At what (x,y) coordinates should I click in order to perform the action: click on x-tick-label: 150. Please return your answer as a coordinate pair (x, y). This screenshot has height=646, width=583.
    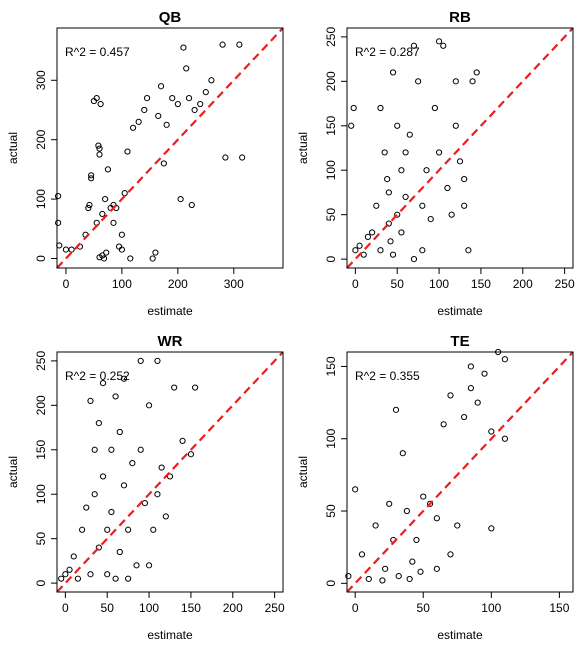
    Looking at the image, I should click on (481, 284).